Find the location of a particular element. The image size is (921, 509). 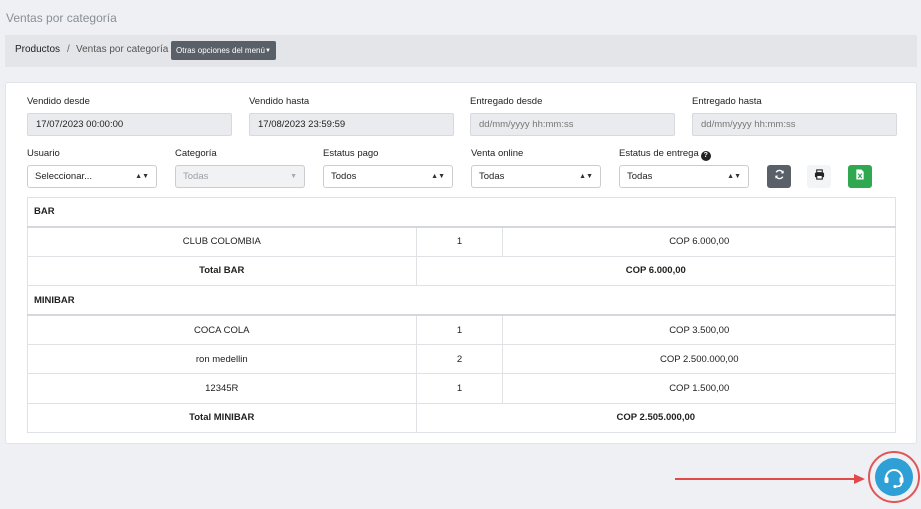

venta-online-select: Todas ▲▼ is located at coordinates (536, 176).